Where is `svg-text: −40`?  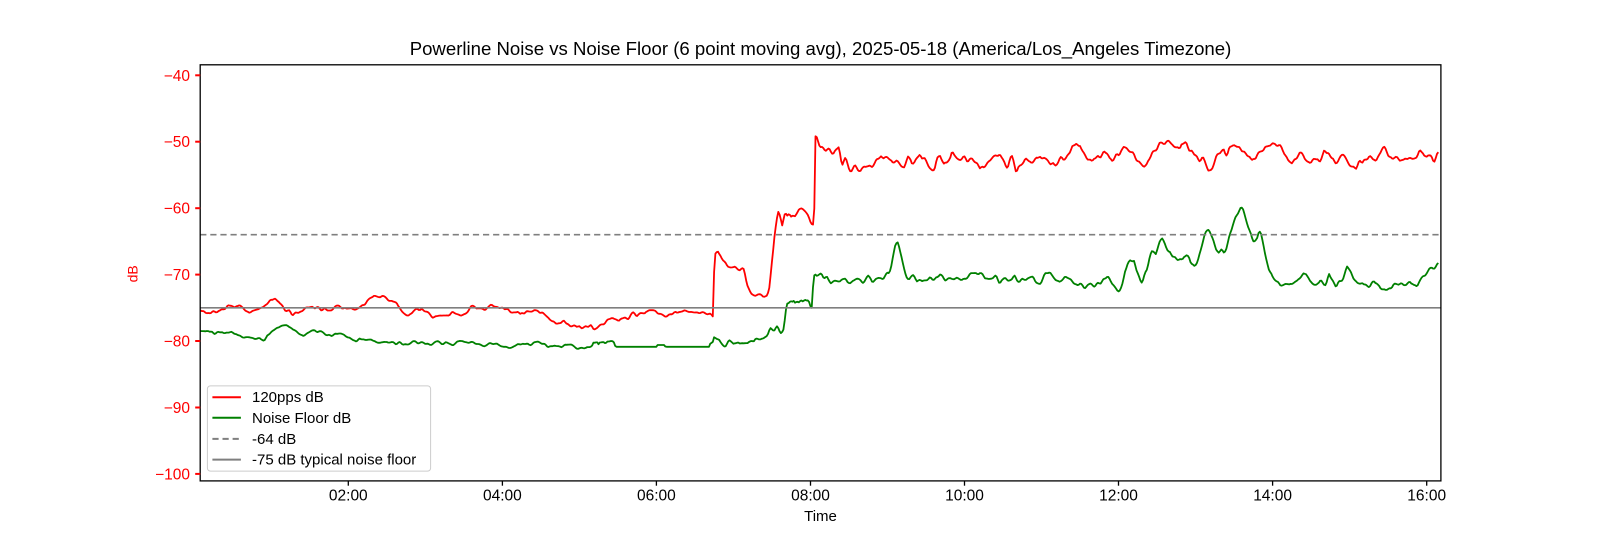
svg-text: −40 is located at coordinates (177, 76).